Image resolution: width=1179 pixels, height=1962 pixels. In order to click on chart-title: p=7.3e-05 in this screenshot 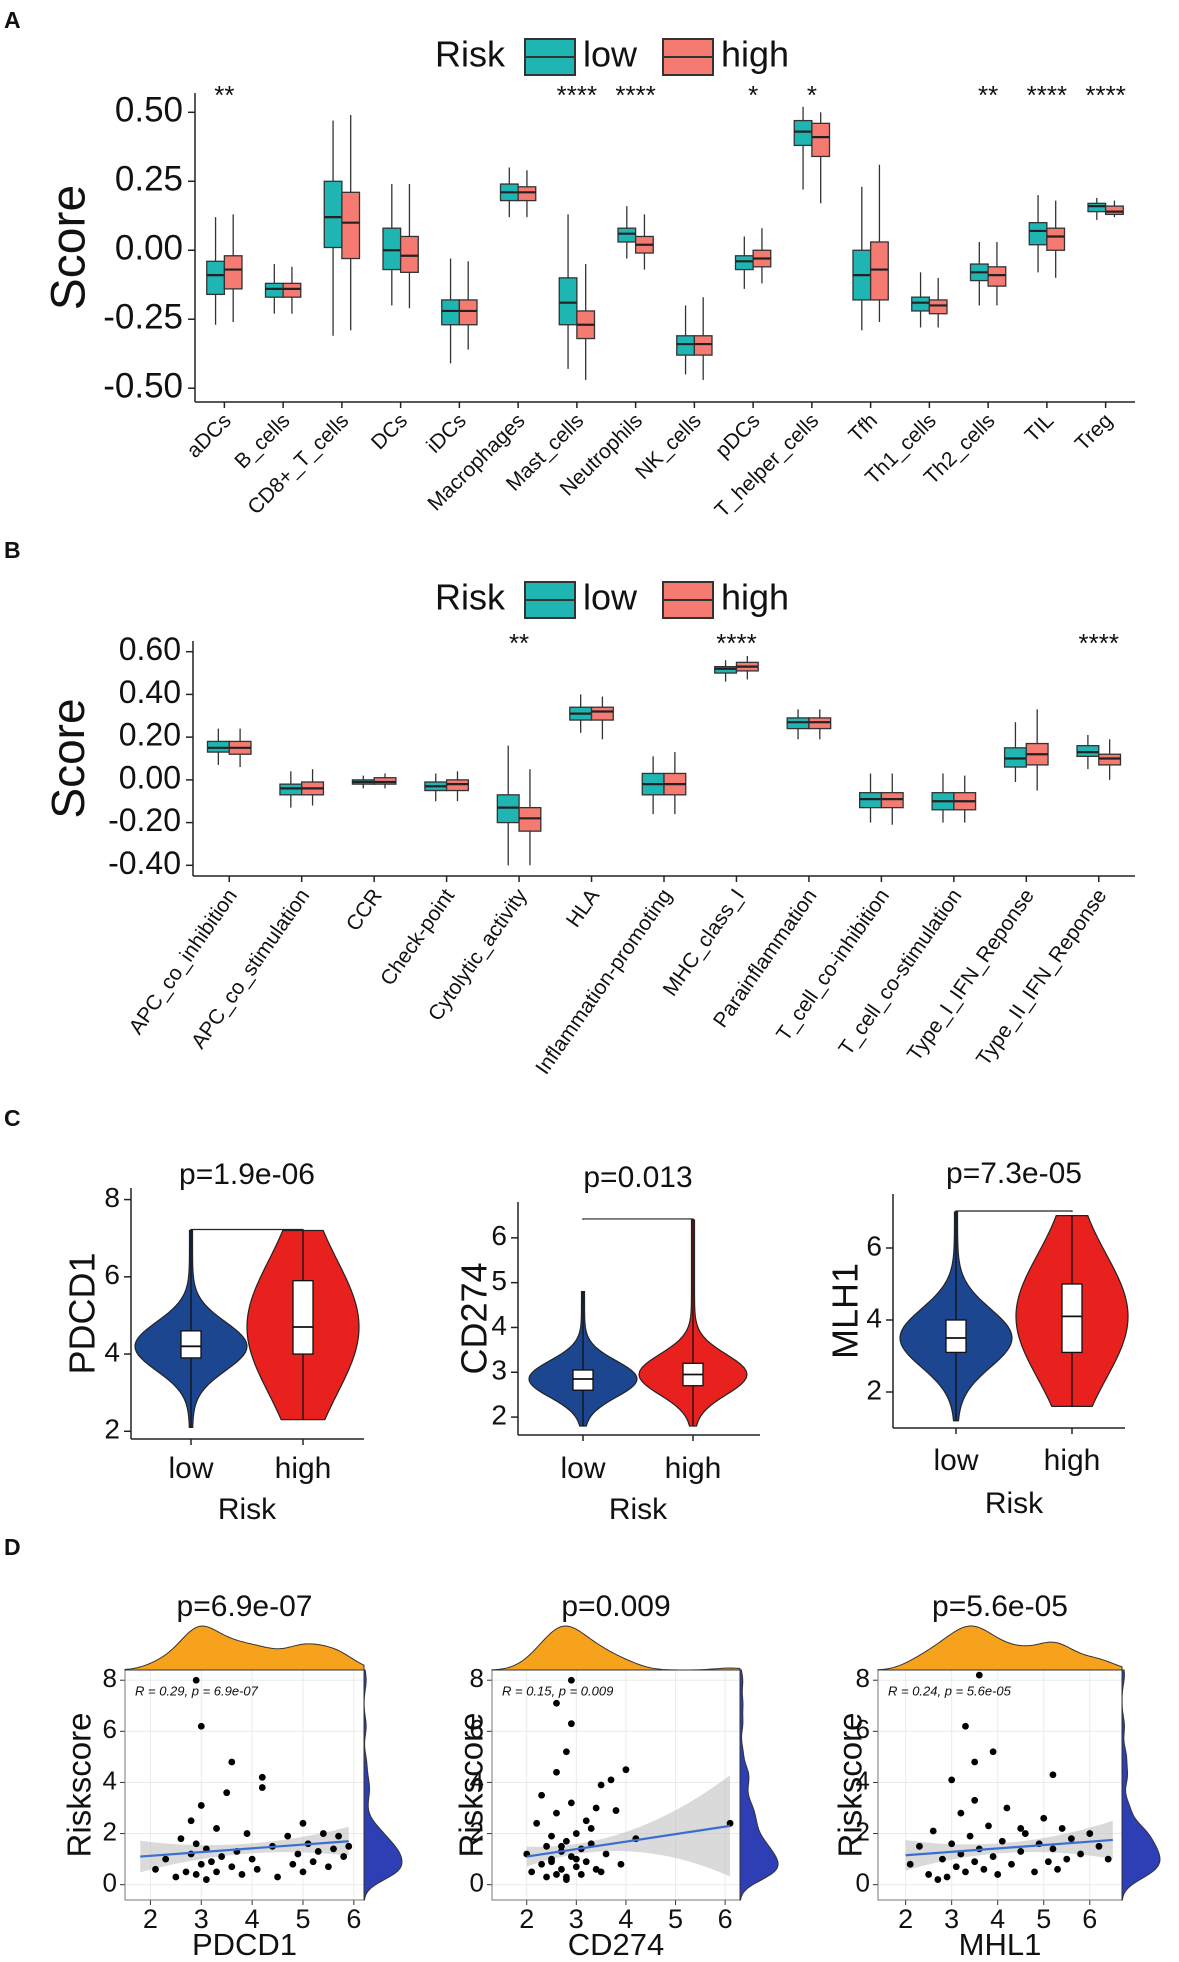, I will do `click(1014, 1173)`.